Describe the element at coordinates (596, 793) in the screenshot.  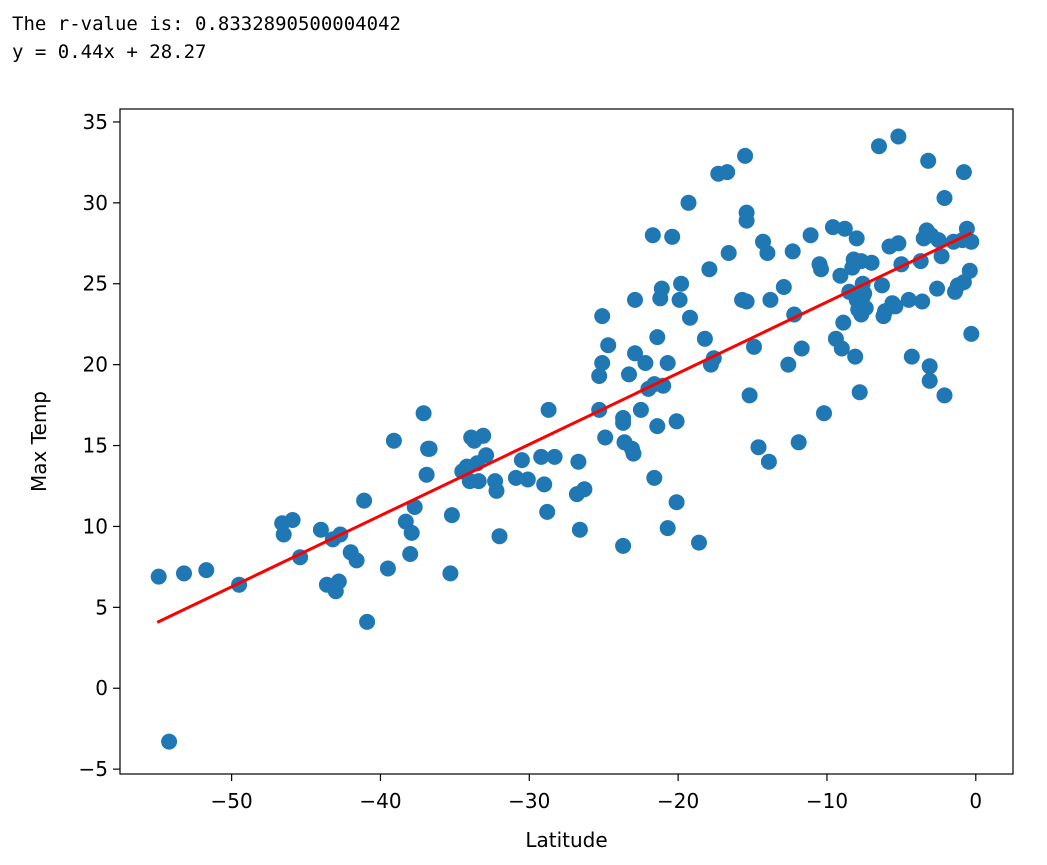
I see `x-axis: −50 −40 −30 −20 −10 0` at that location.